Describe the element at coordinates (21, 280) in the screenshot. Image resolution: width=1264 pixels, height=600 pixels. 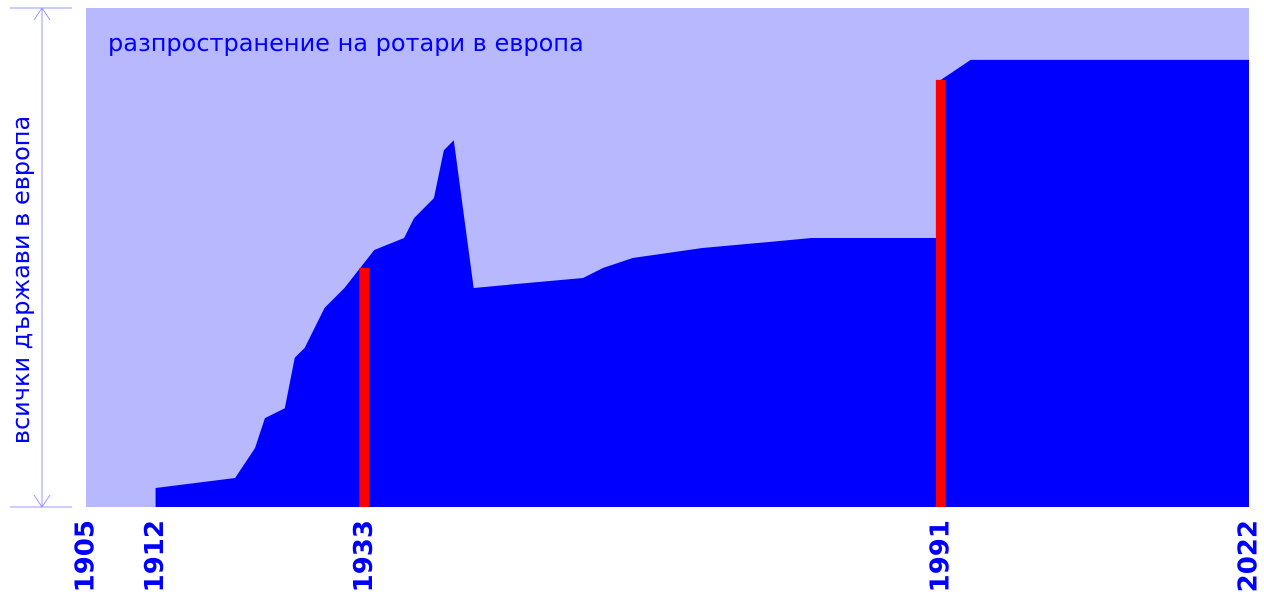
I see `y-axis-label: всички държави в европа` at that location.